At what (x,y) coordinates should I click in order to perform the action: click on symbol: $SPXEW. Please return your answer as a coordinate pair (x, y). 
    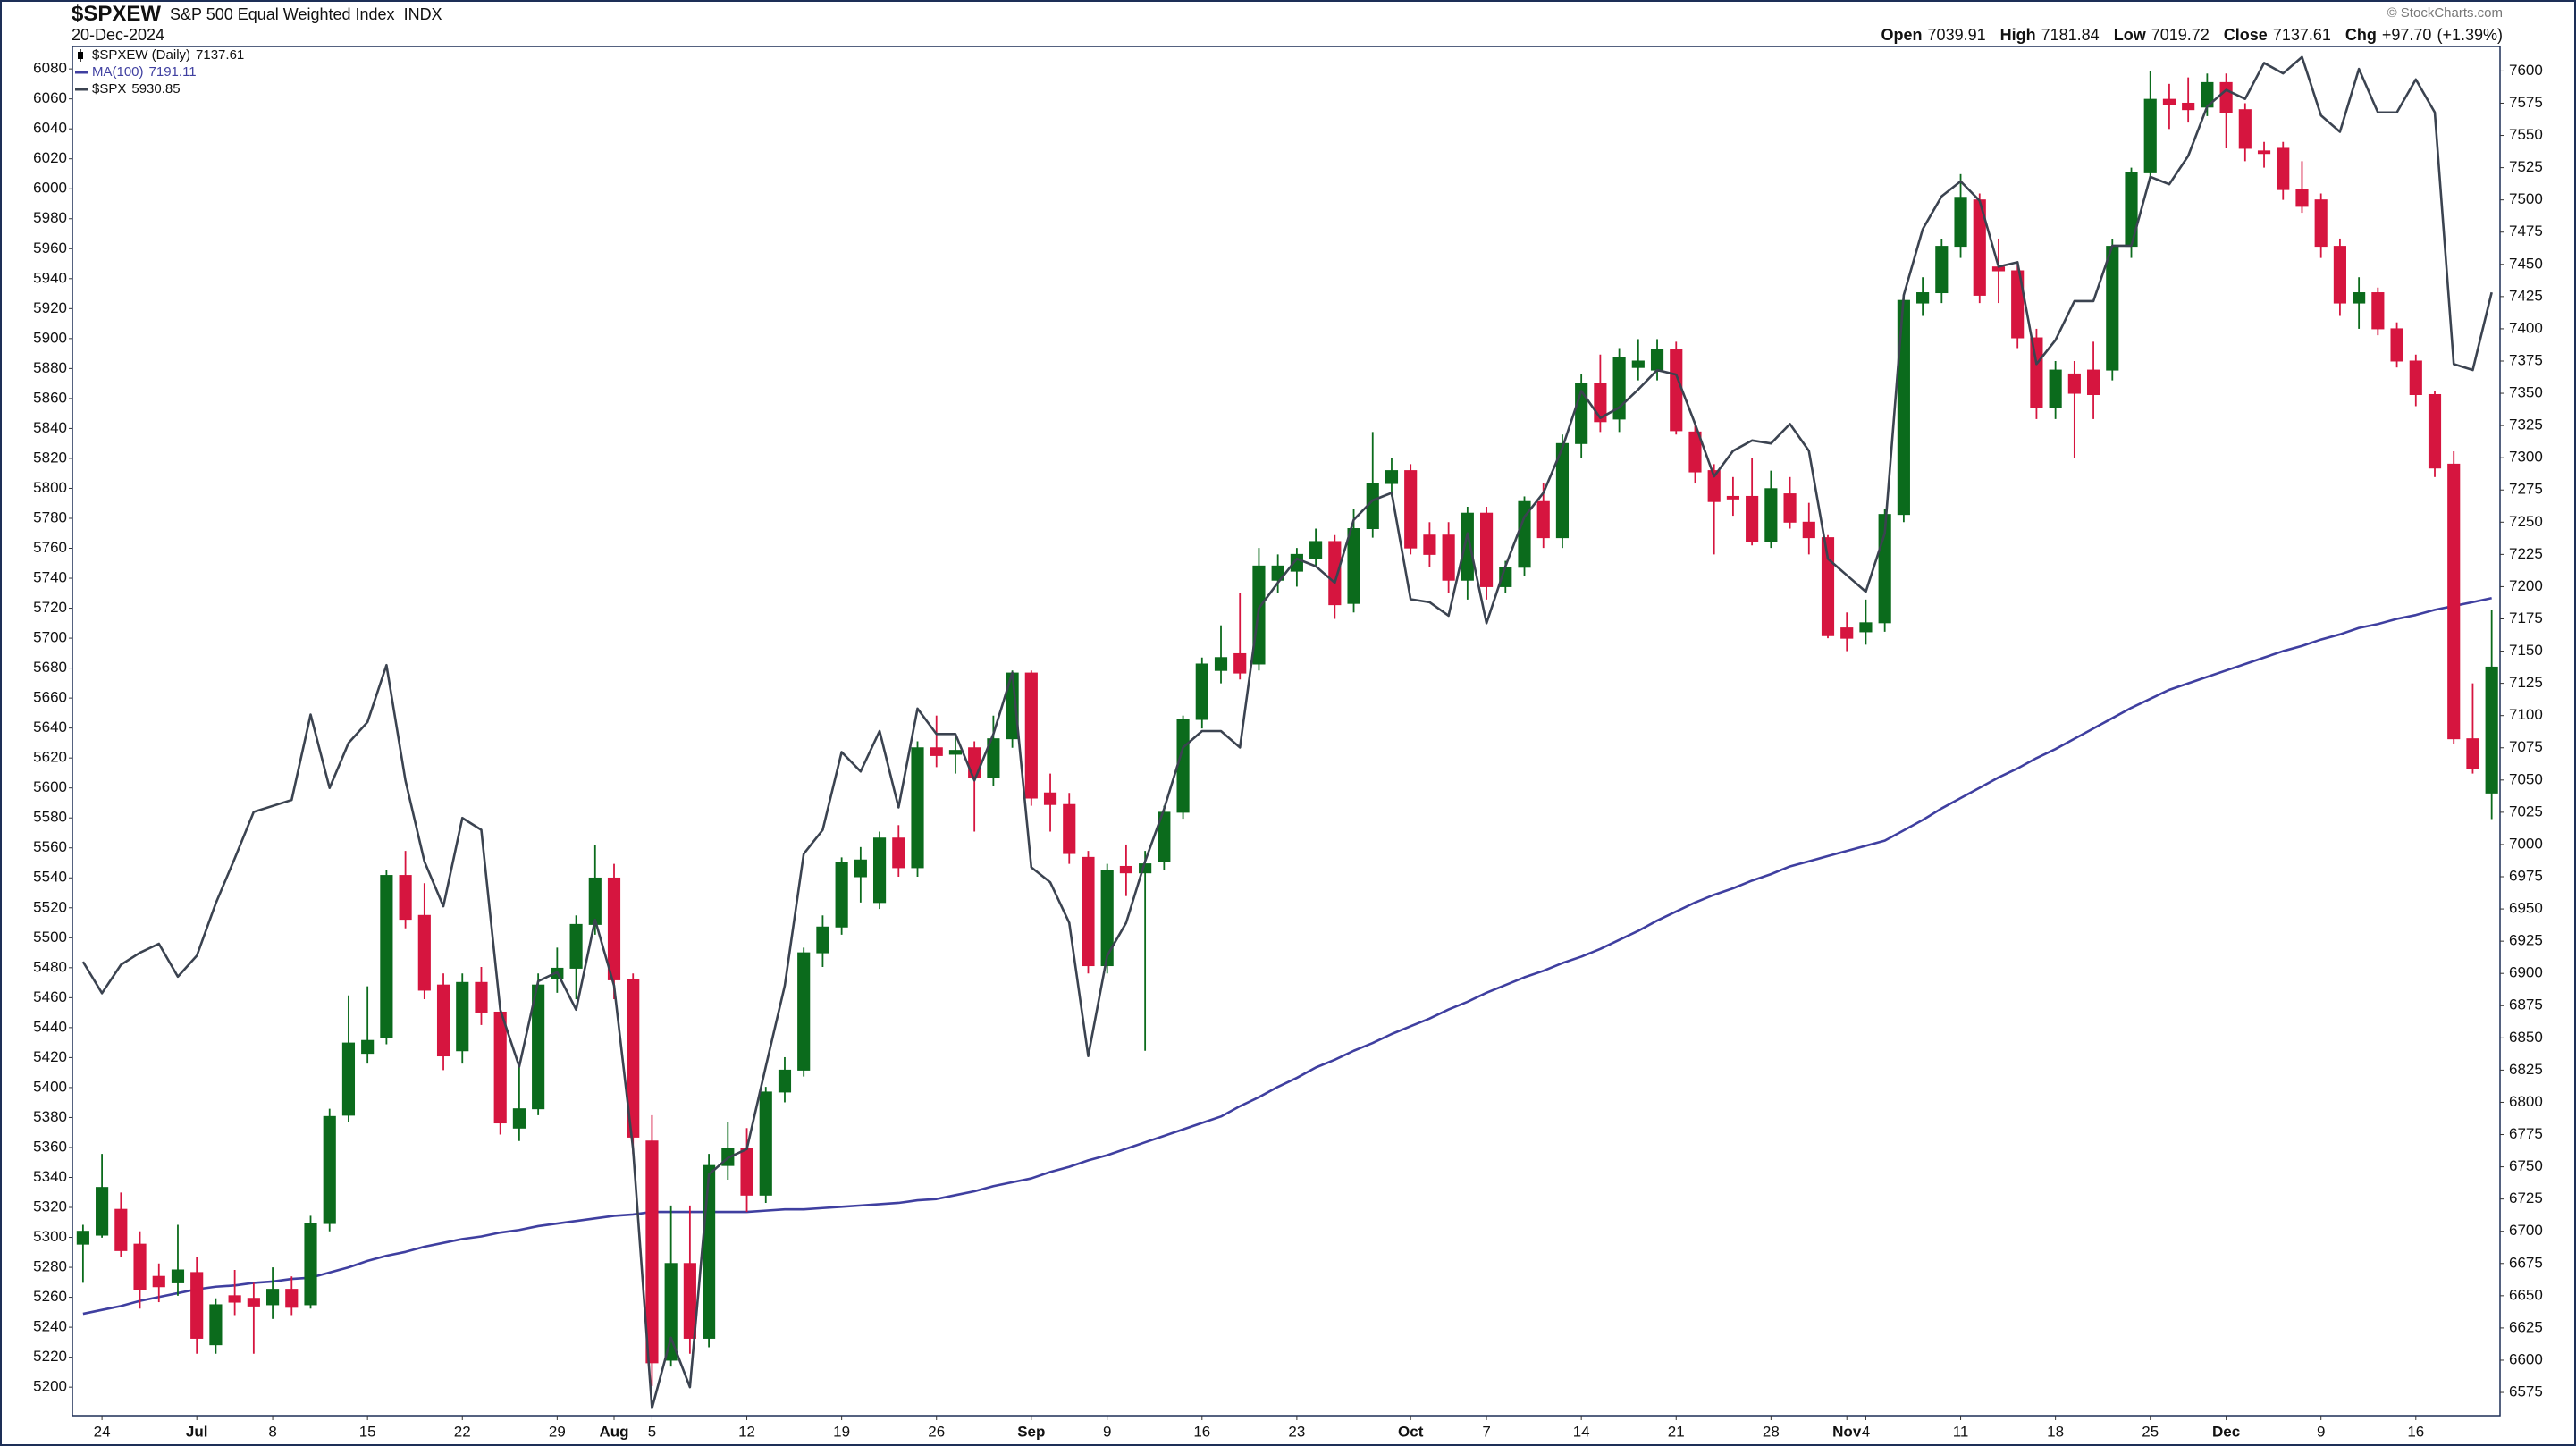
    Looking at the image, I should click on (117, 14).